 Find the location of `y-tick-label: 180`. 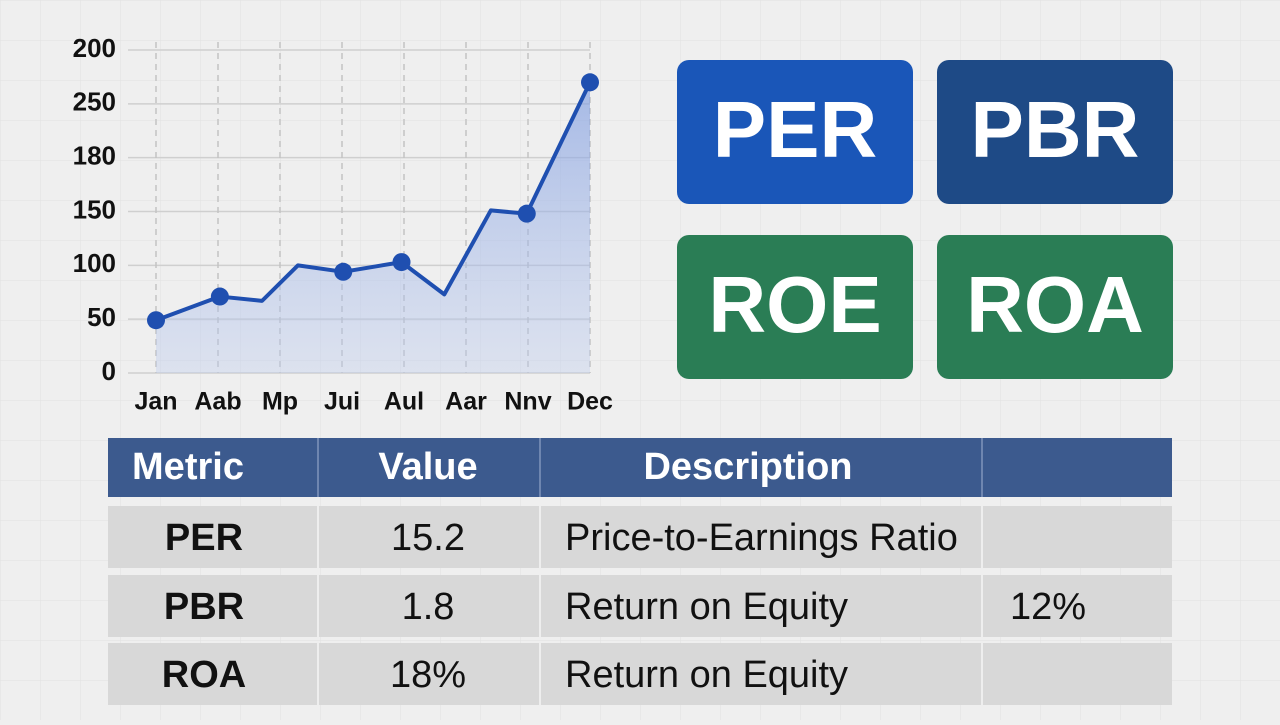

y-tick-label: 180 is located at coordinates (94, 156).